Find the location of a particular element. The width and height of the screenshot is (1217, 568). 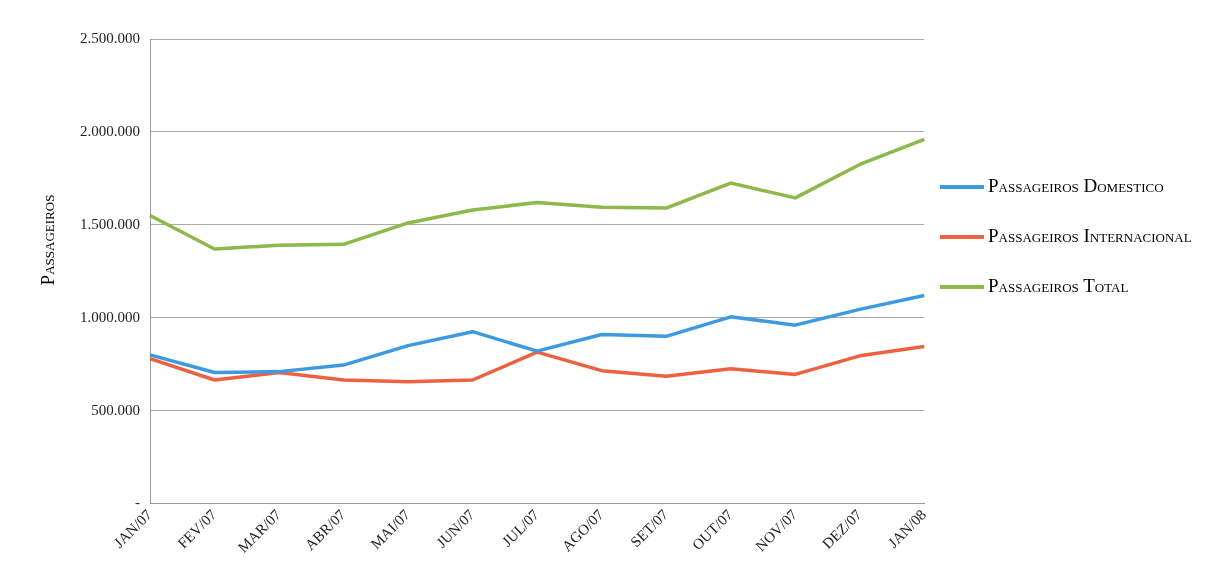

legend-label: Passageiros Internacional is located at coordinates (1090, 236).